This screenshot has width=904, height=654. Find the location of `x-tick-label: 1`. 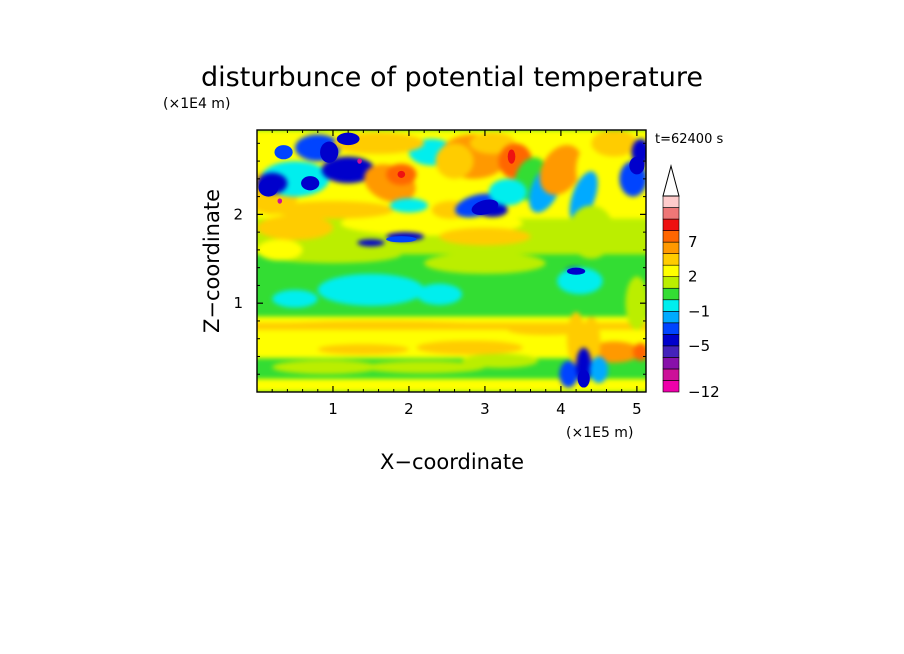

x-tick-label: 1 is located at coordinates (333, 409).